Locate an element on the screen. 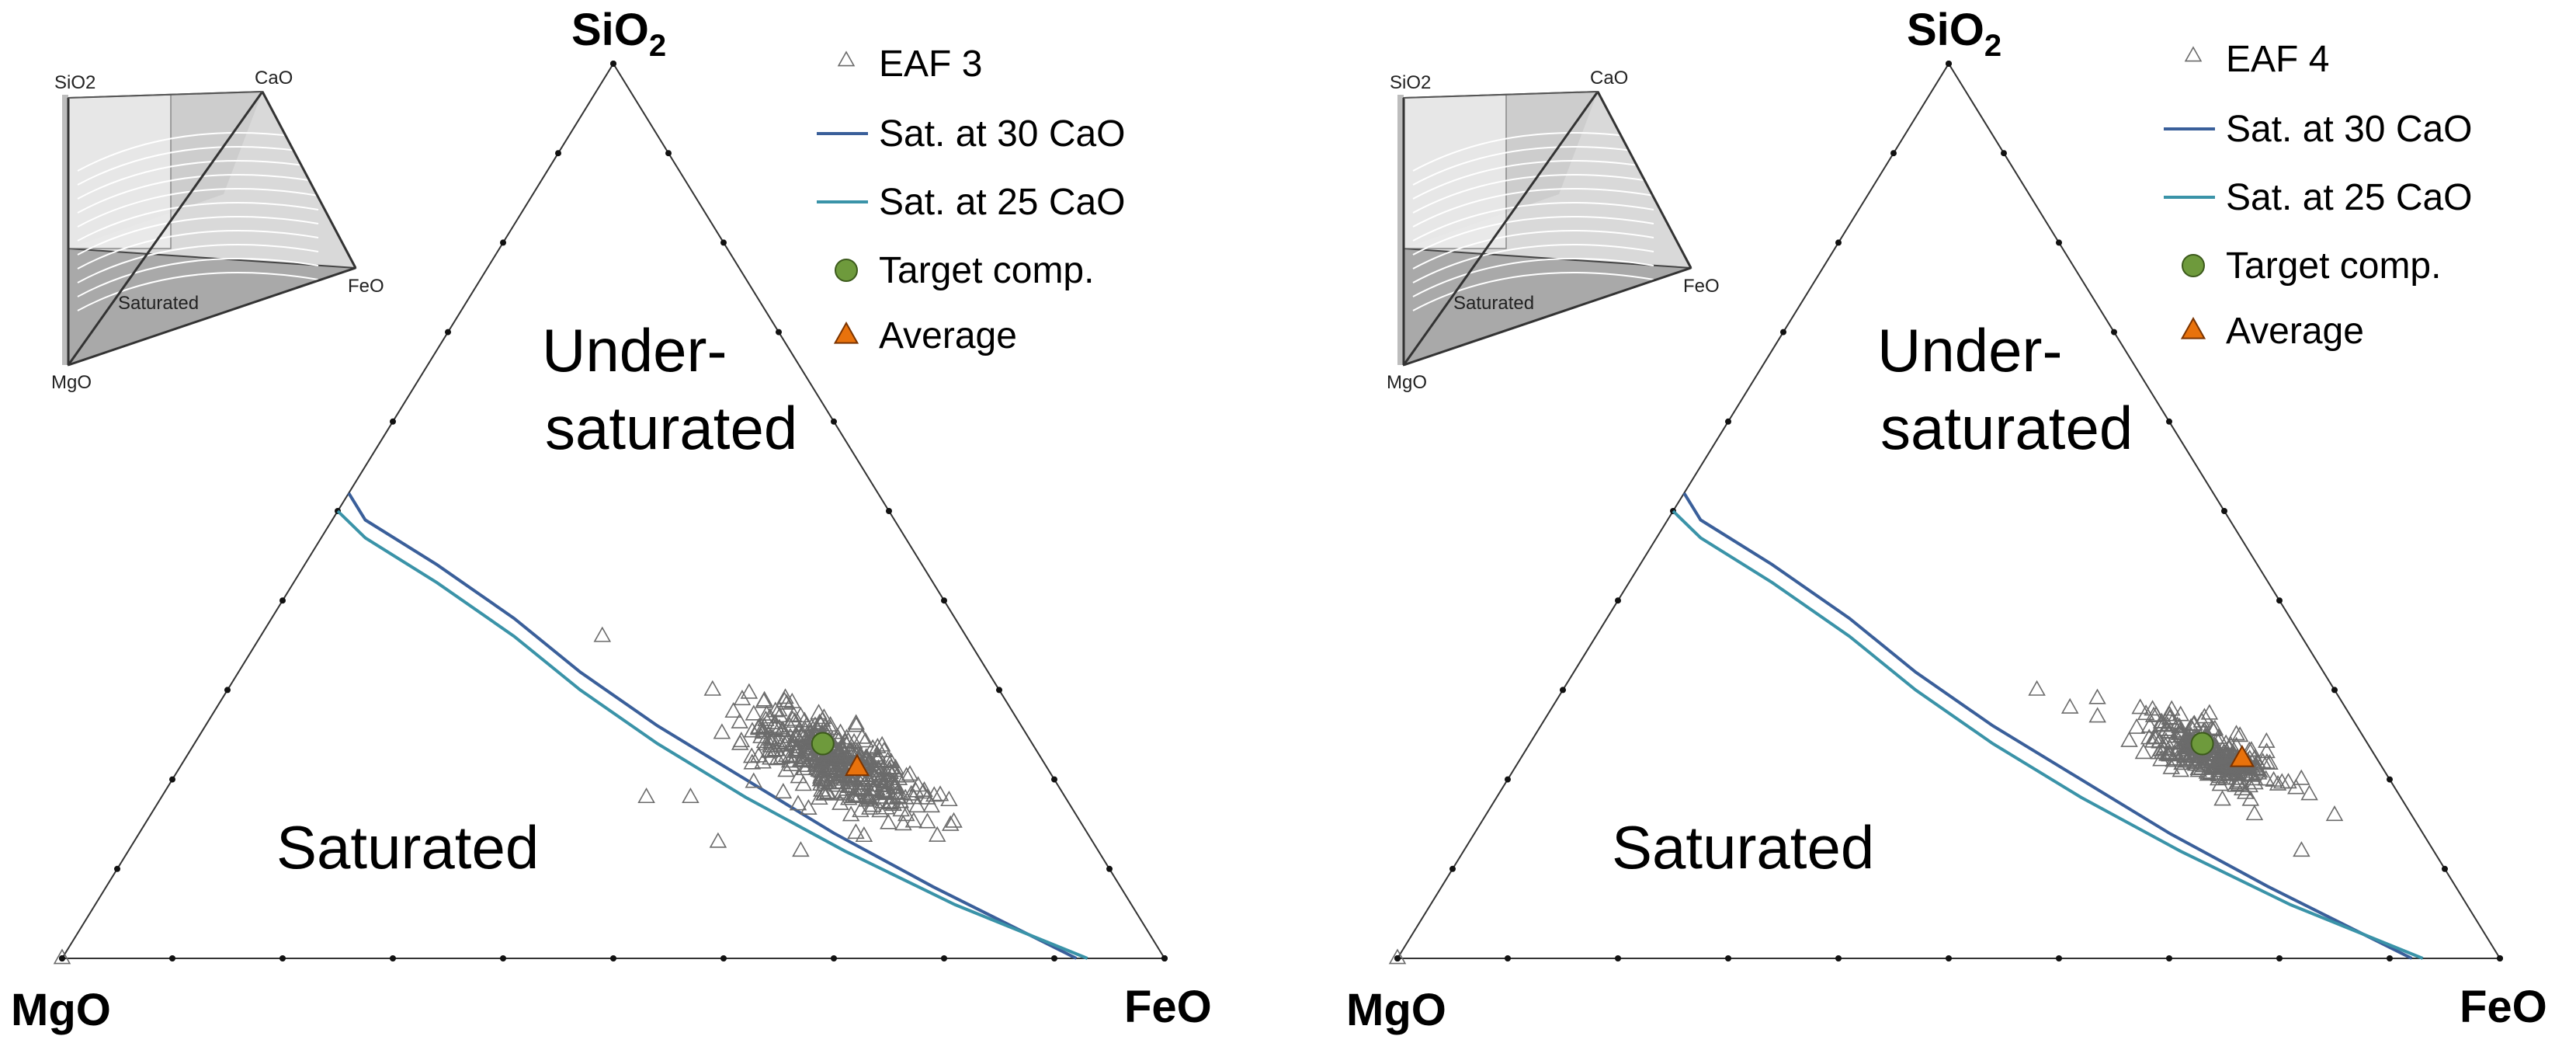 This screenshot has height=1064, width=2576. inset-edge is located at coordinates (1500, 228).